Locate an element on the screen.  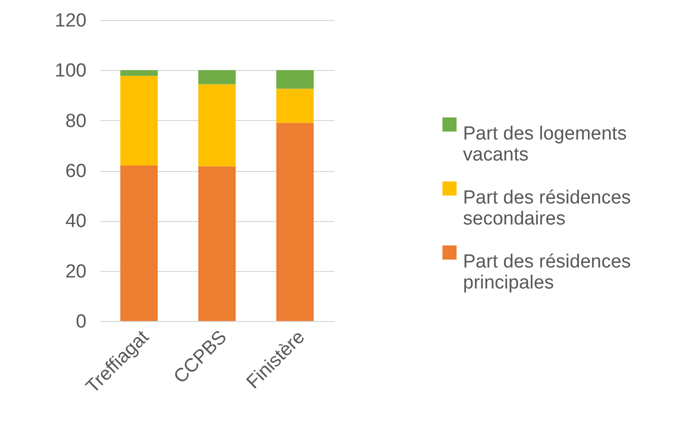
legend-label: Part des résidences principales is located at coordinates (547, 273).